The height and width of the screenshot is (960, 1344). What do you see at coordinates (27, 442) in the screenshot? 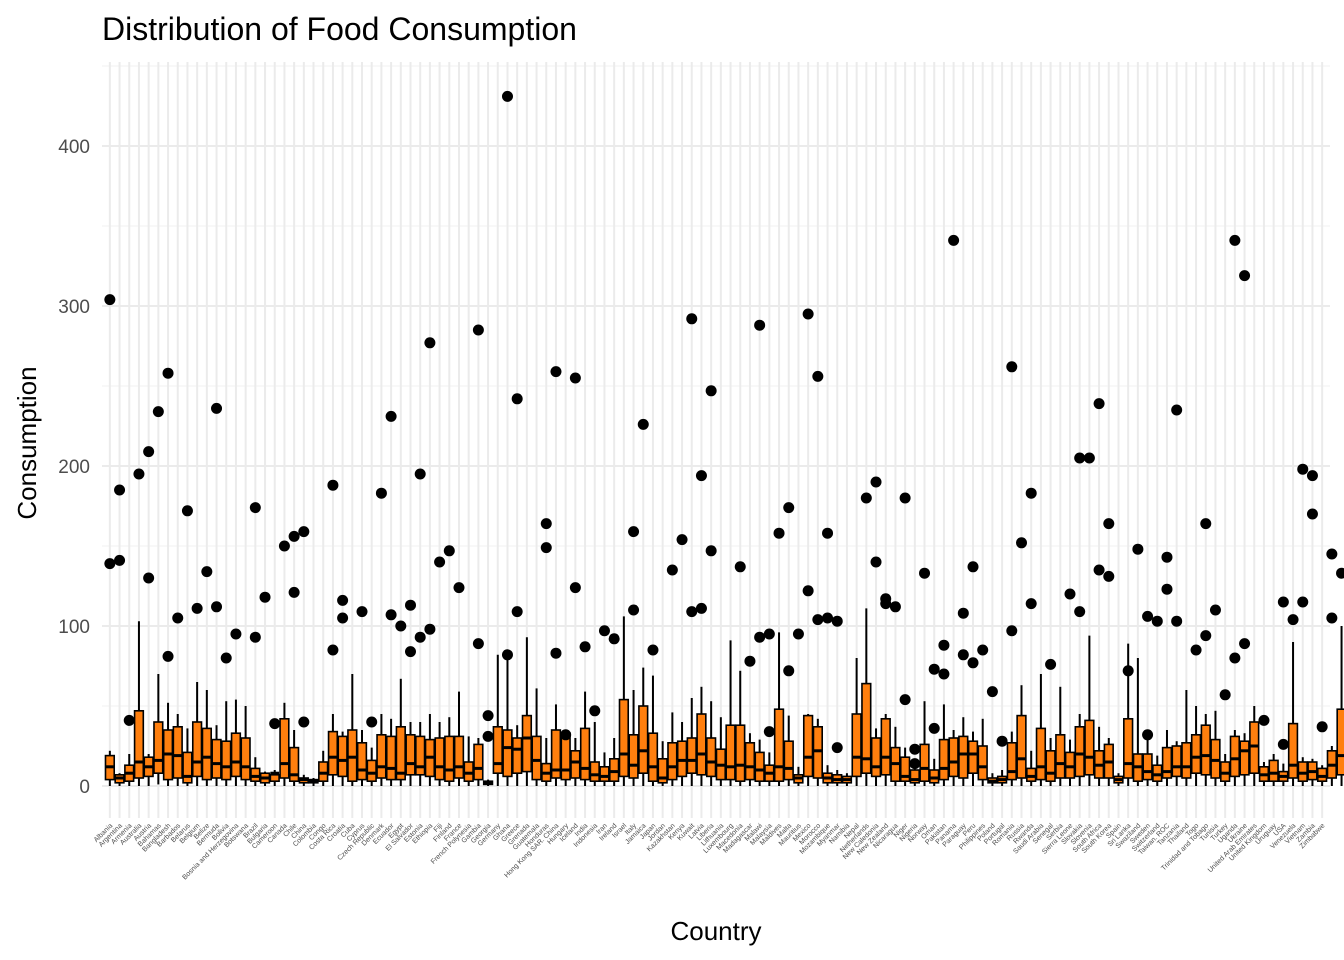
I see `y-axis-title: Consumption` at bounding box center [27, 442].